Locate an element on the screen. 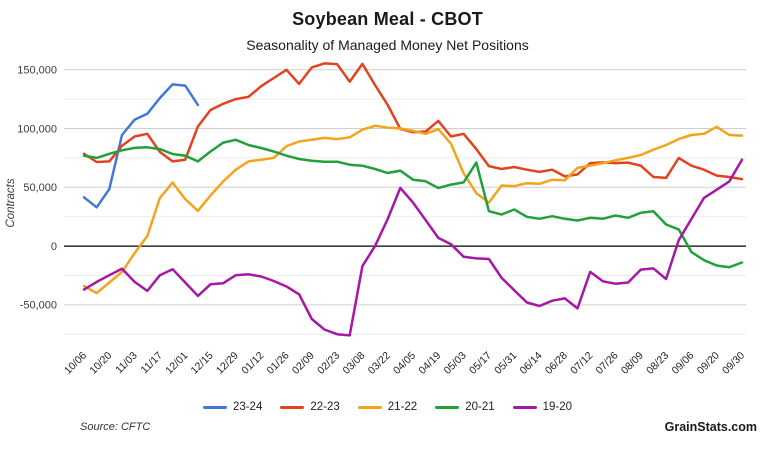 The height and width of the screenshot is (450, 775). svg-text: 150,000 is located at coordinates (37, 71).